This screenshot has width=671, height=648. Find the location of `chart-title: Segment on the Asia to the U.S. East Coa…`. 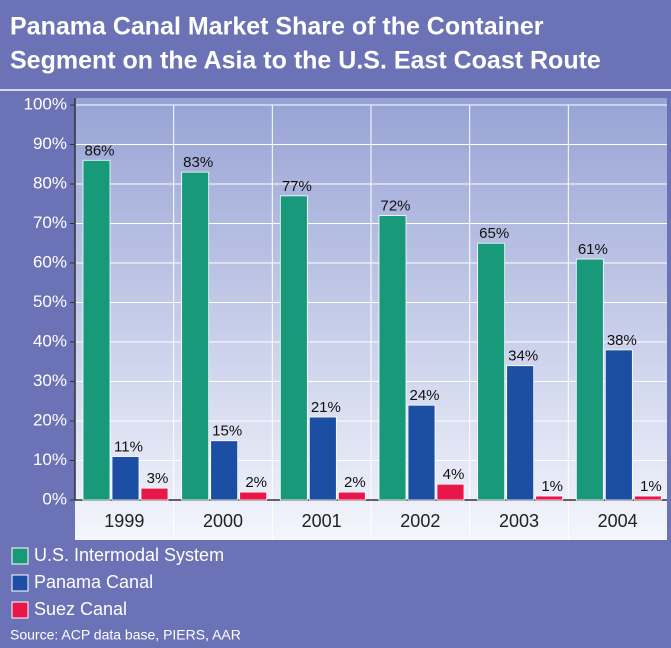

chart-title: Segment on the Asia to the U.S. East Coa… is located at coordinates (305, 61).